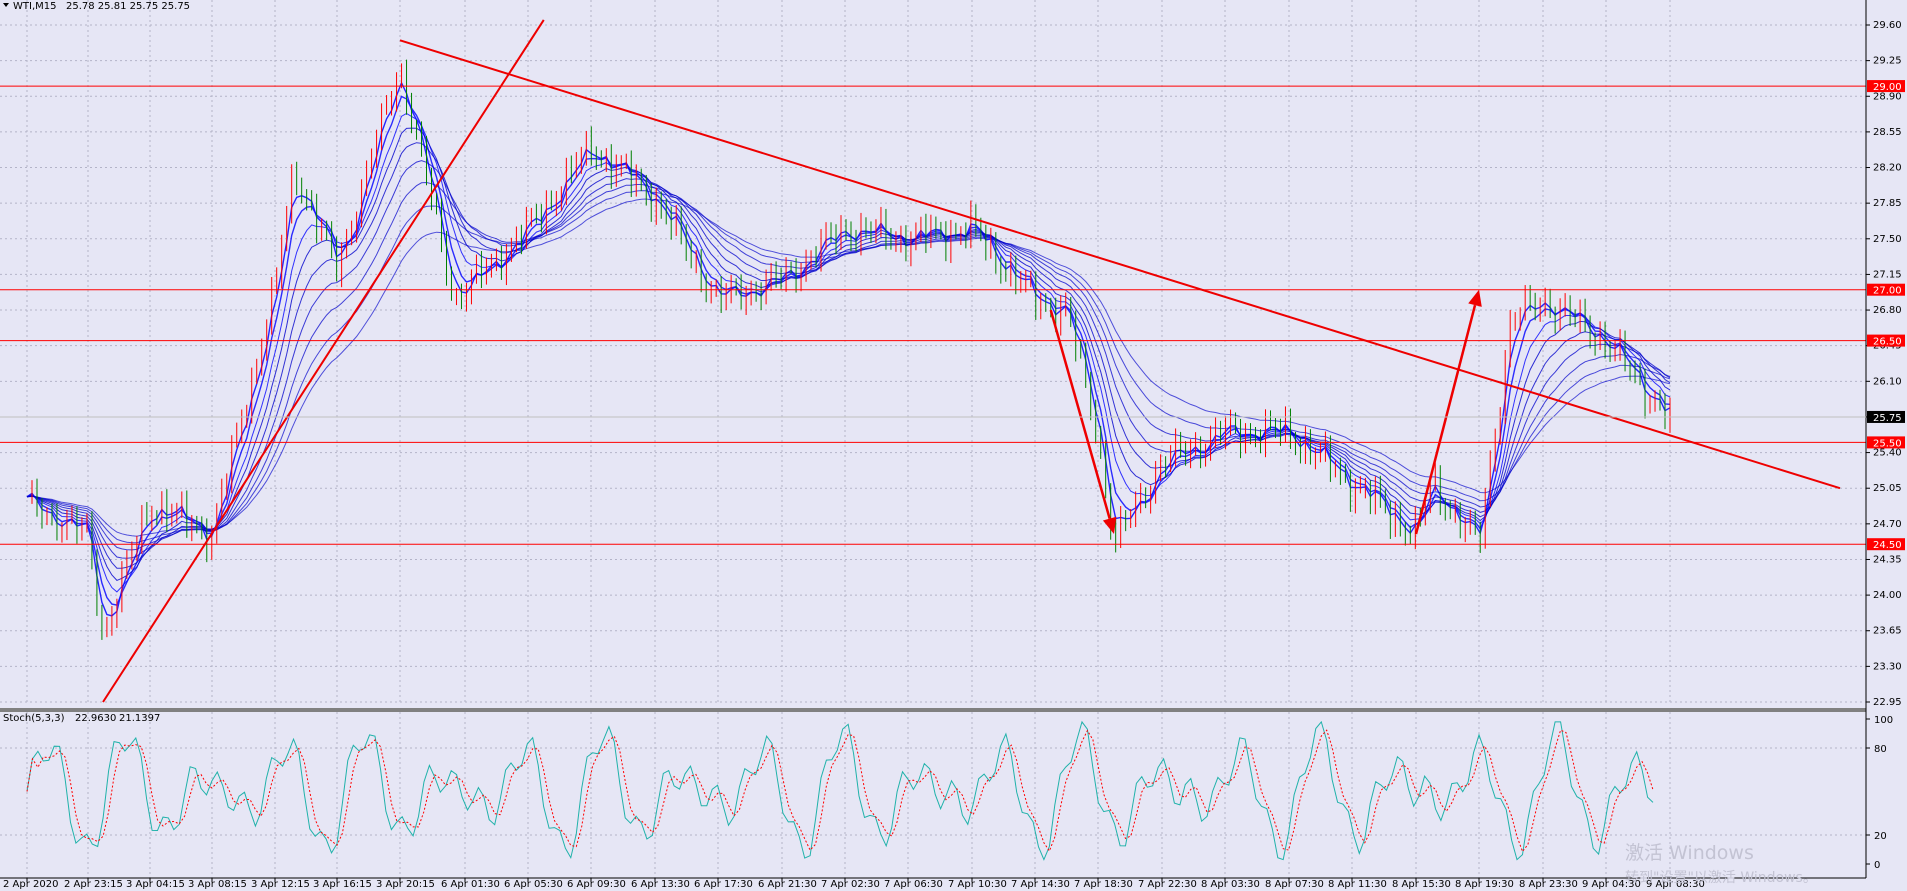 Image resolution: width=1907 pixels, height=891 pixels. What do you see at coordinates (1887, 524) in the screenshot?
I see `price-tick-label: 24.70` at bounding box center [1887, 524].